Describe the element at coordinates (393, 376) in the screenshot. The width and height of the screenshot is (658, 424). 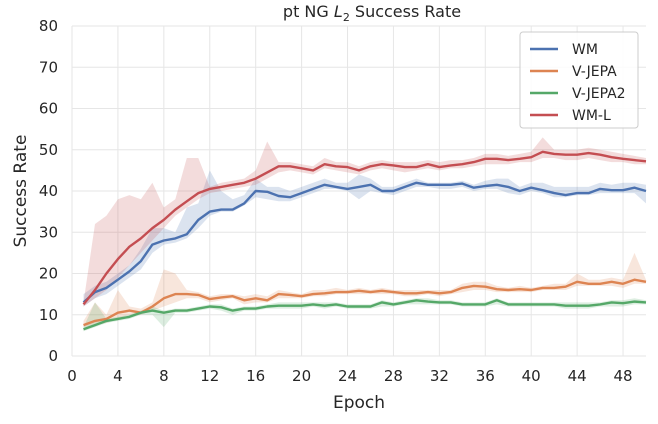
I see `x-tick-label: 28` at that location.